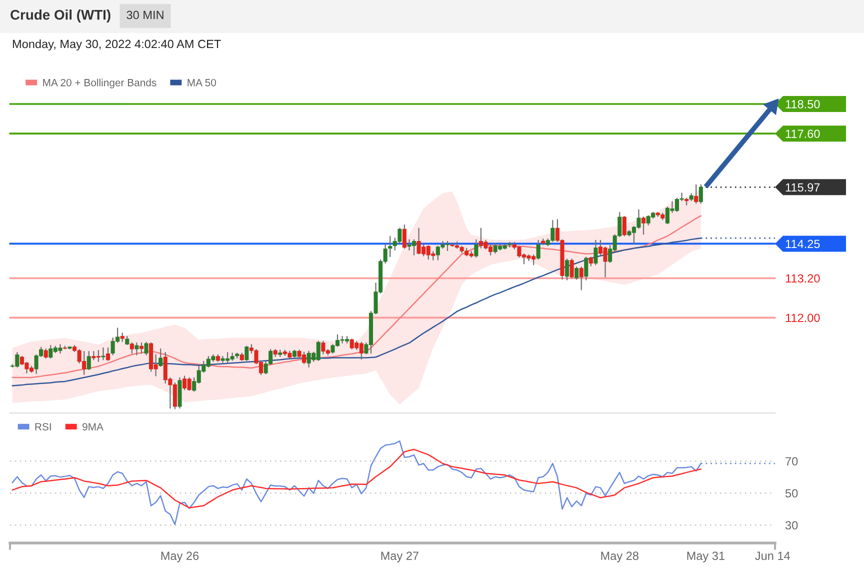 Image resolution: width=864 pixels, height=570 pixels. What do you see at coordinates (93, 426) in the screenshot?
I see `legend-label: 9MA` at bounding box center [93, 426].